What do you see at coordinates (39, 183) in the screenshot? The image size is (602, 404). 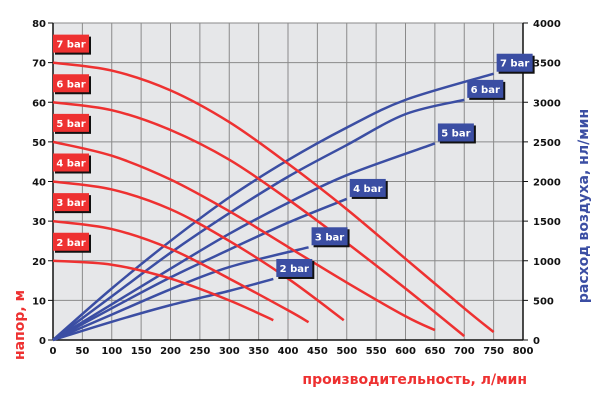 I see `y-left-tick-label: 40` at bounding box center [39, 183].